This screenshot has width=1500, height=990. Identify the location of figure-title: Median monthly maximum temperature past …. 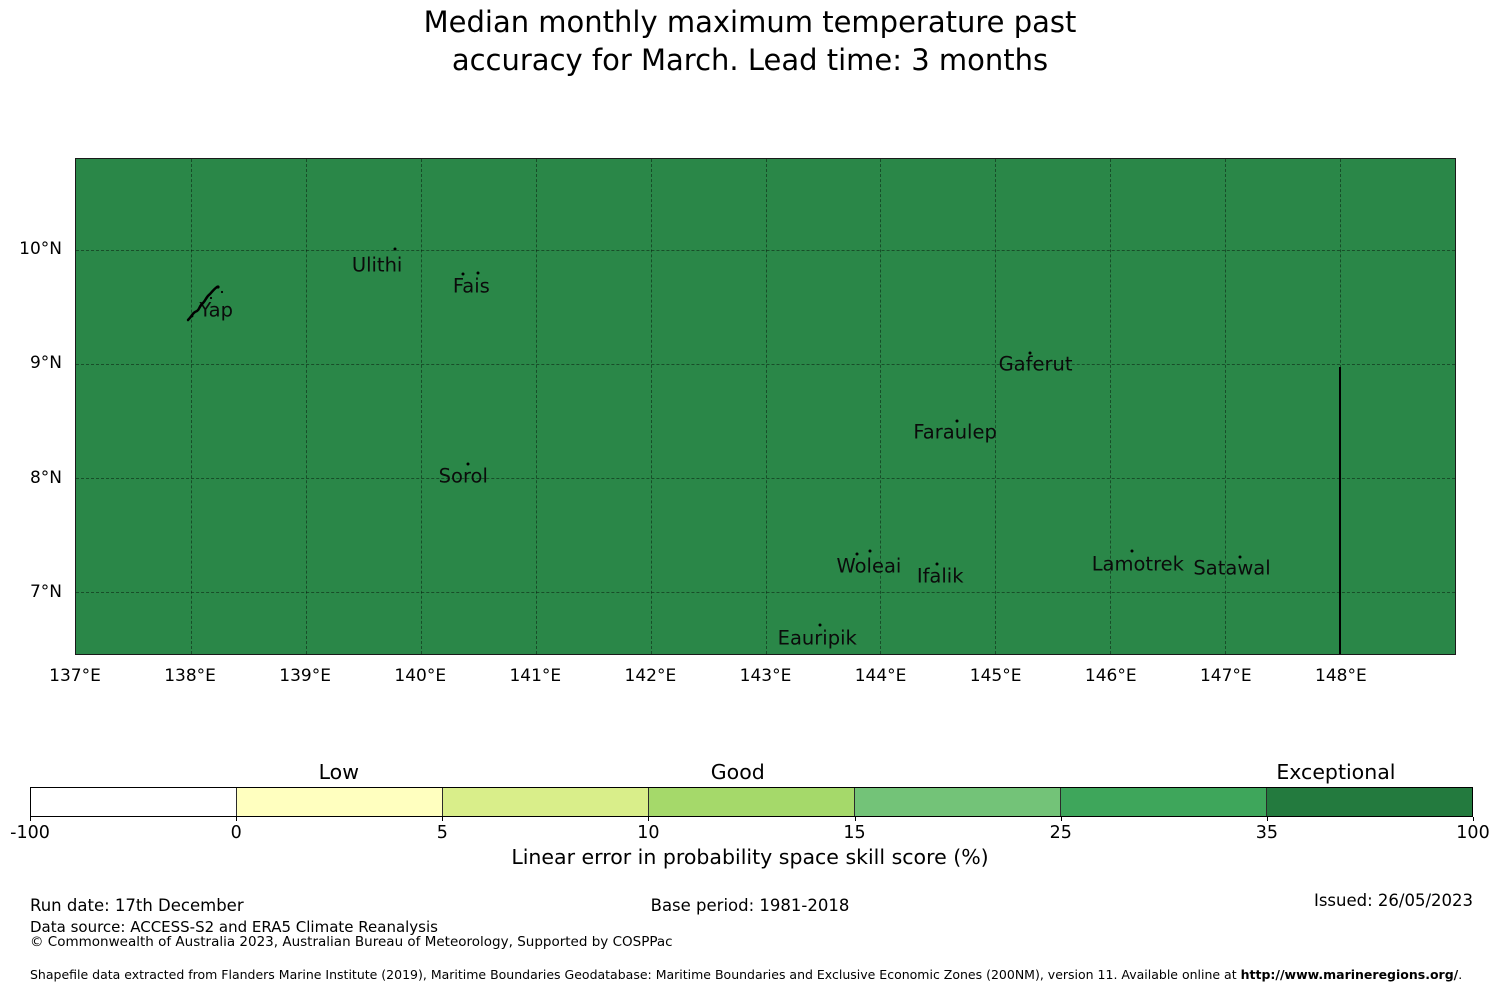
(750, 41).